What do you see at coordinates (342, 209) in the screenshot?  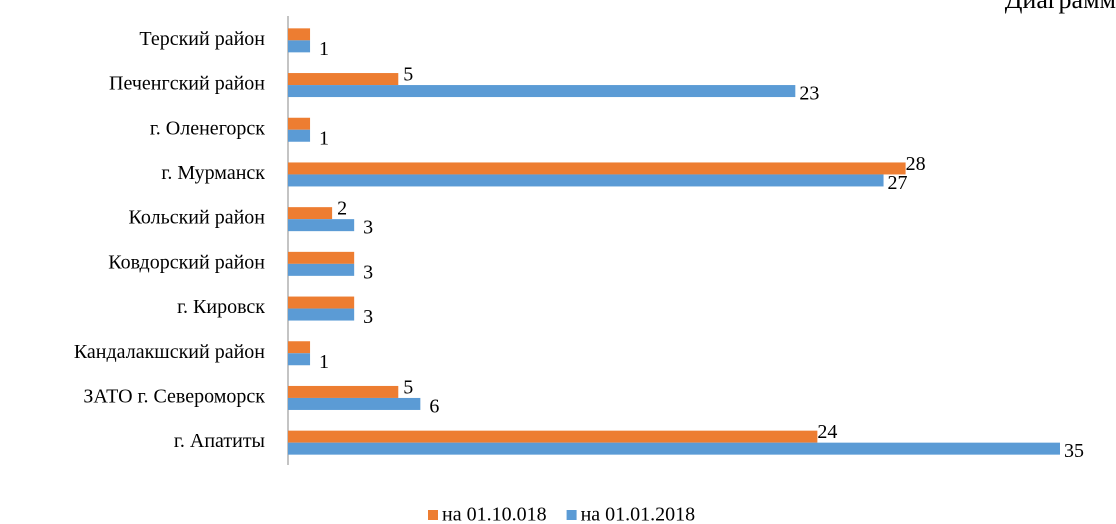 I see `data-label: 2` at bounding box center [342, 209].